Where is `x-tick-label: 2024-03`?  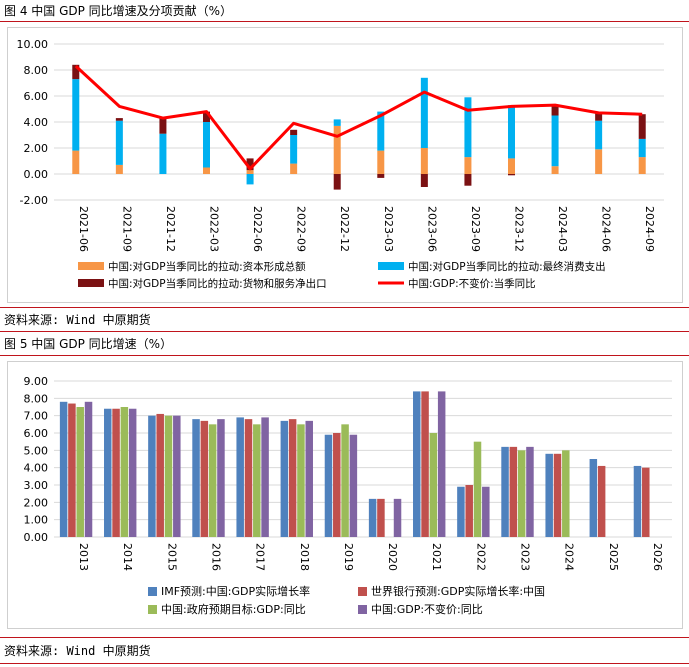
x-tick-label: 2024-03 is located at coordinates (562, 229).